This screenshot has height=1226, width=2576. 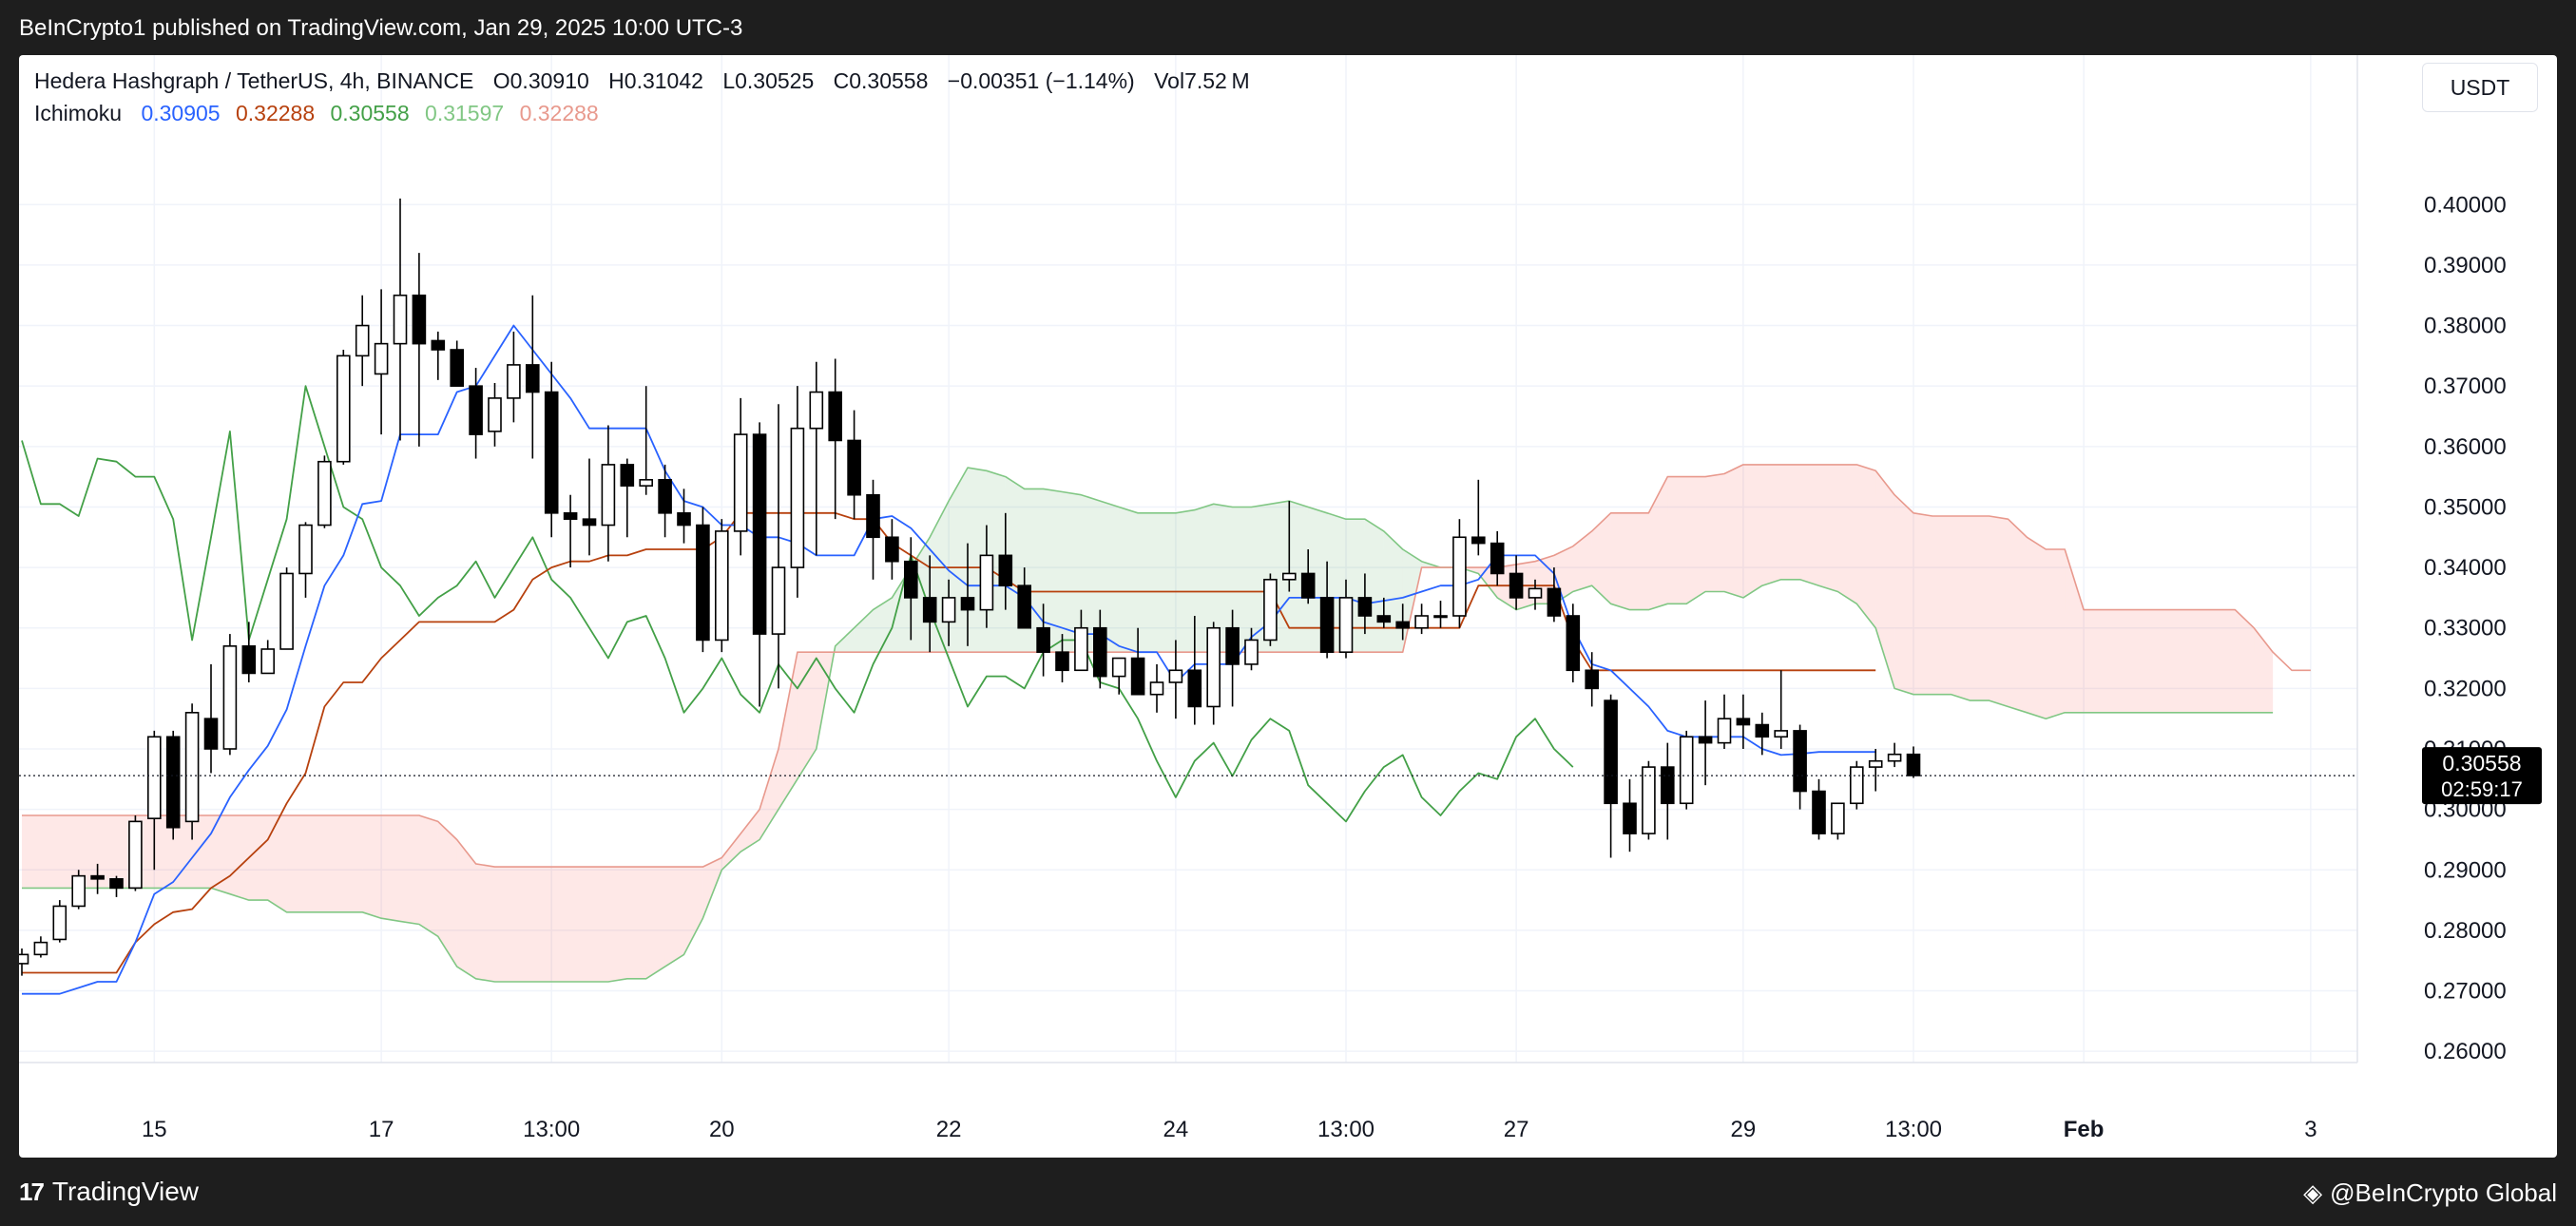 What do you see at coordinates (2465, 1051) in the screenshot?
I see `y-tick-label: 0.26000` at bounding box center [2465, 1051].